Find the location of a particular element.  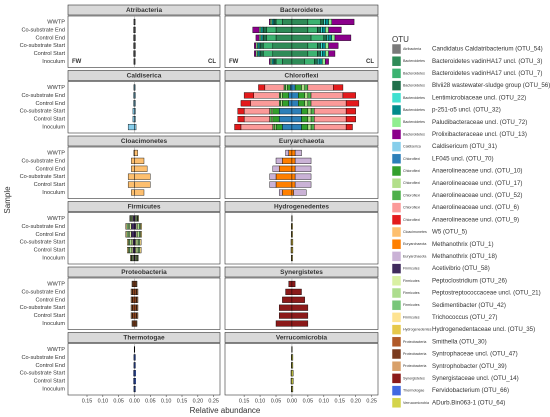

y-tick-label: Co-substrate Start is located at coordinates (43, 177).